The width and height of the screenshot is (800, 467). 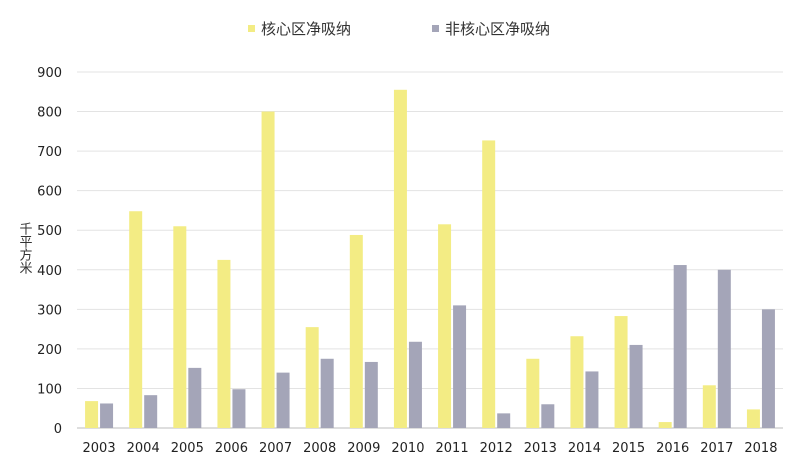 What do you see at coordinates (239, 408) in the screenshot?
I see `bar-noncore-2006` at bounding box center [239, 408].